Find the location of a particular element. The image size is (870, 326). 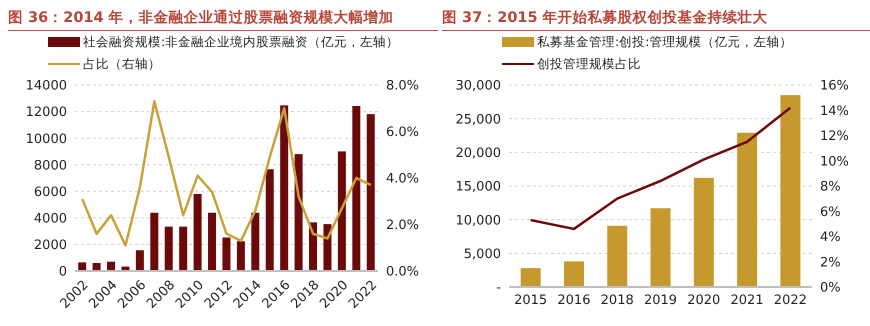

y2-tick-label: 8.0% is located at coordinates (403, 86).